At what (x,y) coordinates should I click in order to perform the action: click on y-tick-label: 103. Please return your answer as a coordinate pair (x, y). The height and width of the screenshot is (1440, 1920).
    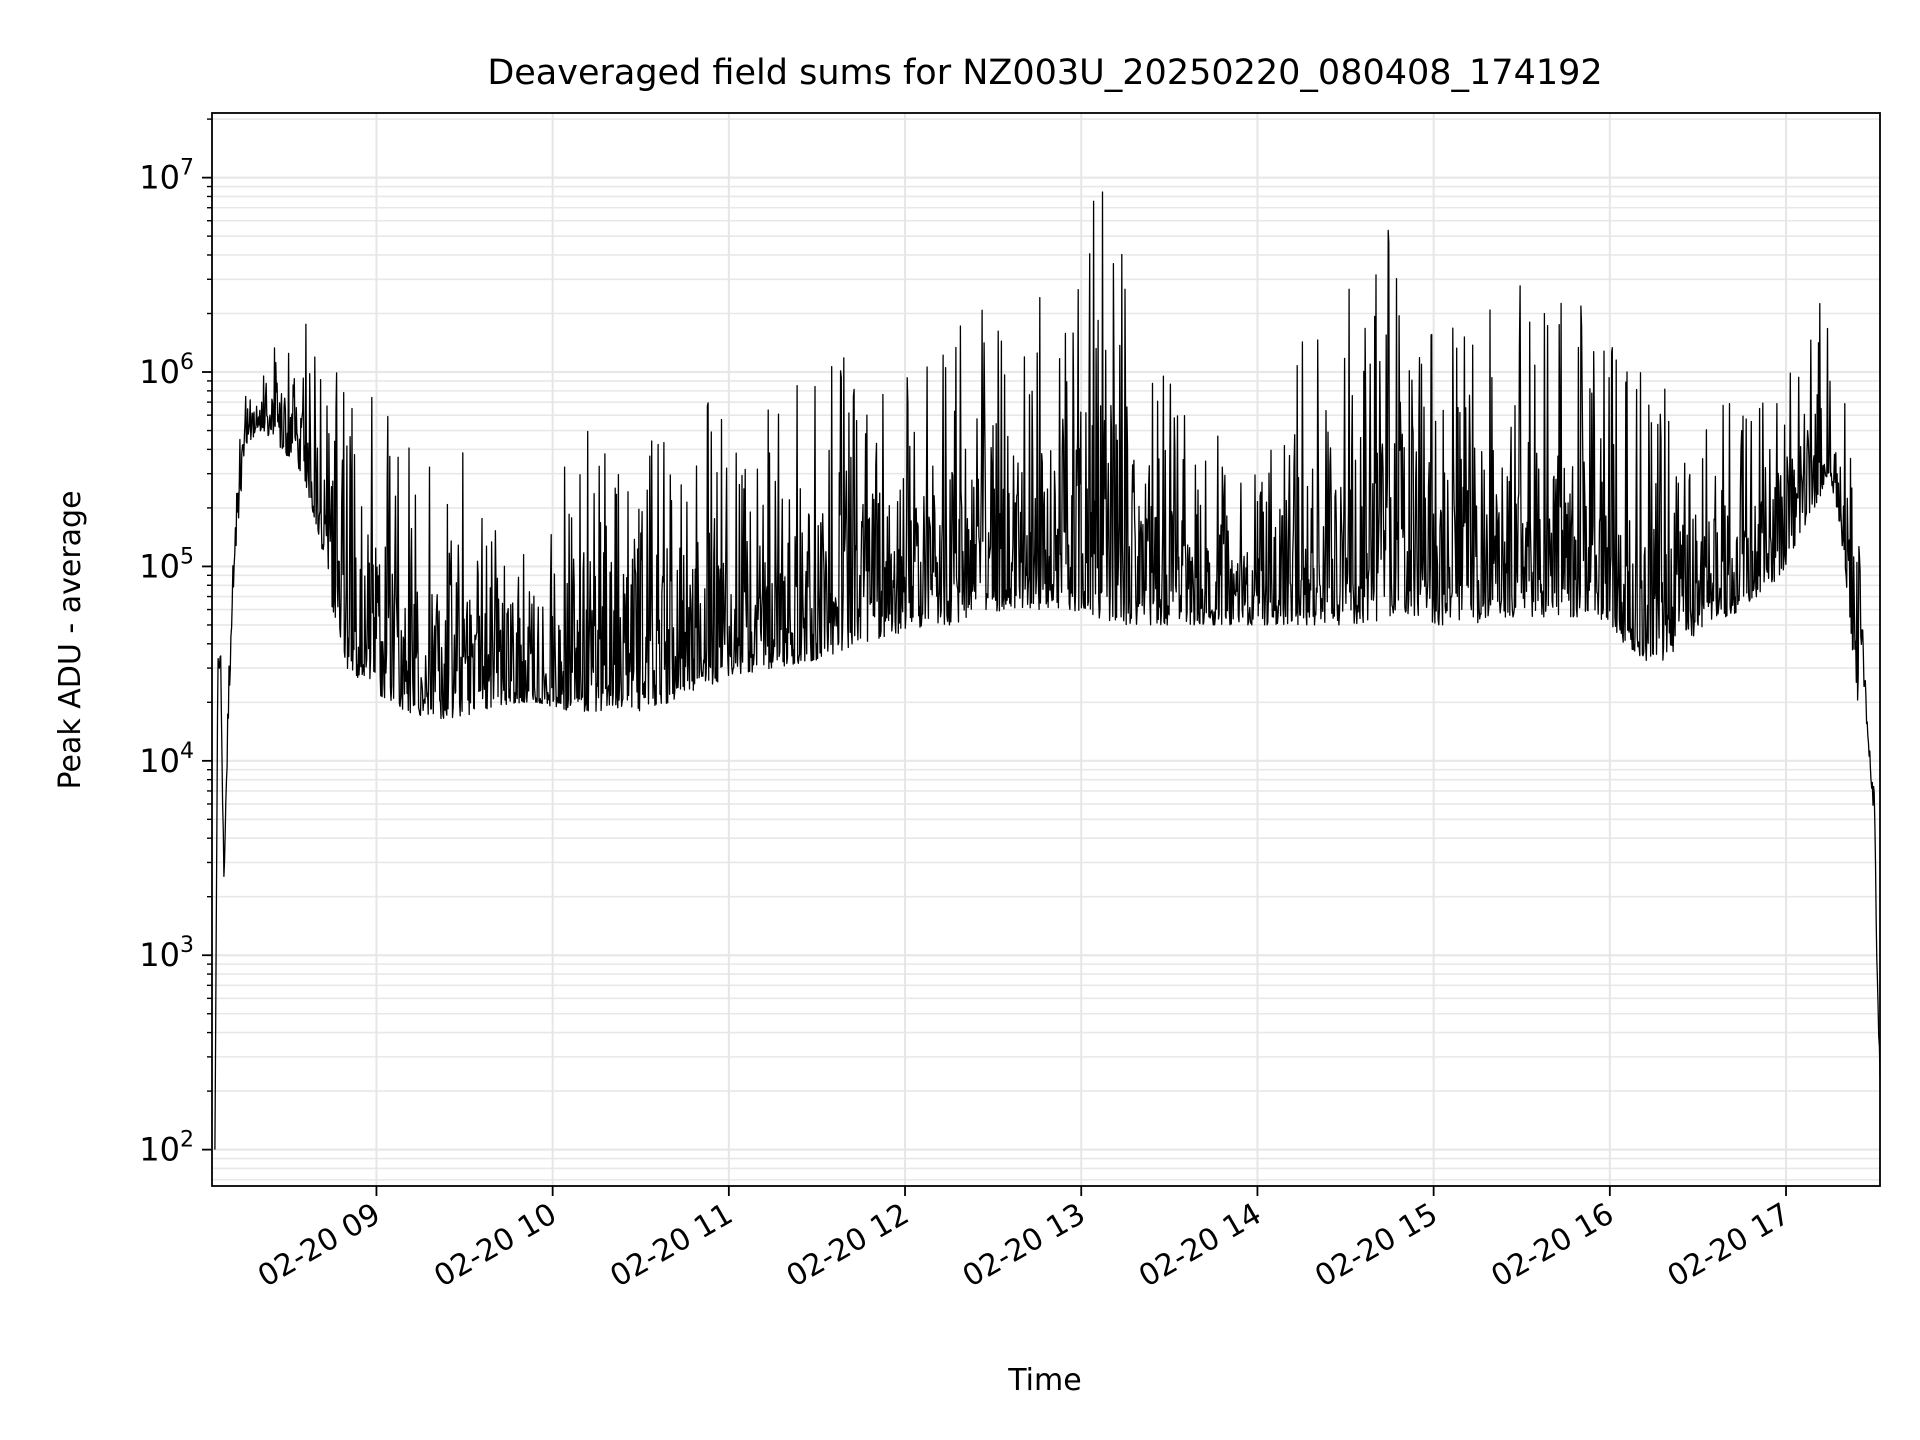
    Looking at the image, I should click on (166, 953).